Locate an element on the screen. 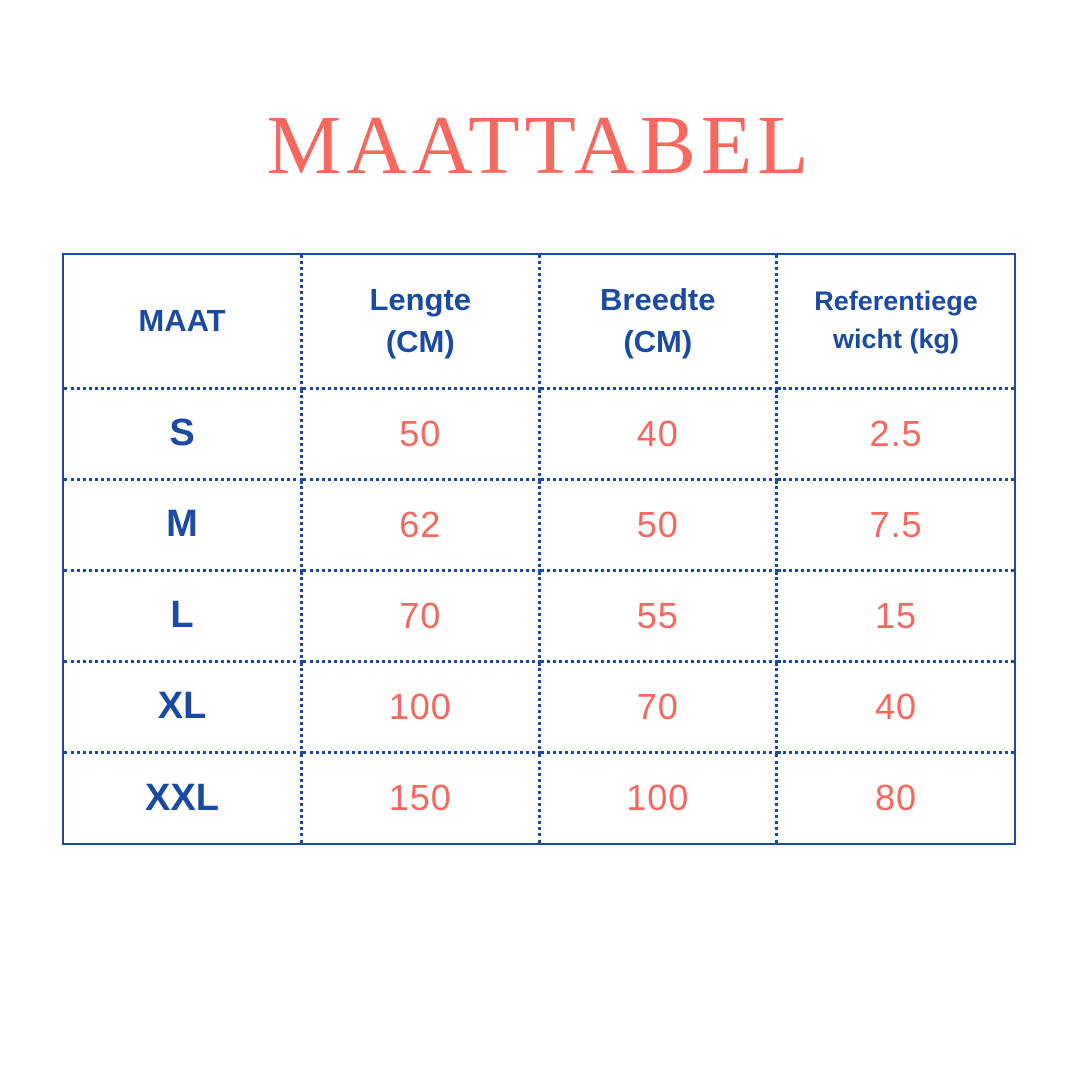  lengte-cell: 70 is located at coordinates (420, 615).